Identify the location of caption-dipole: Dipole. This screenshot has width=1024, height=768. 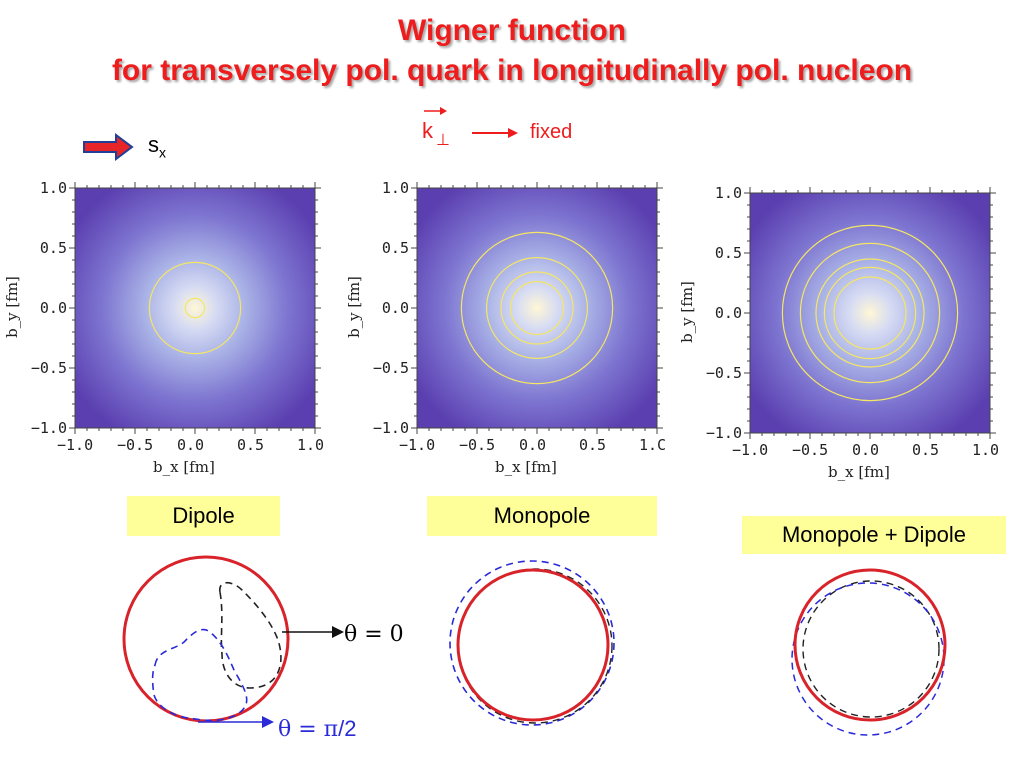
(203, 516).